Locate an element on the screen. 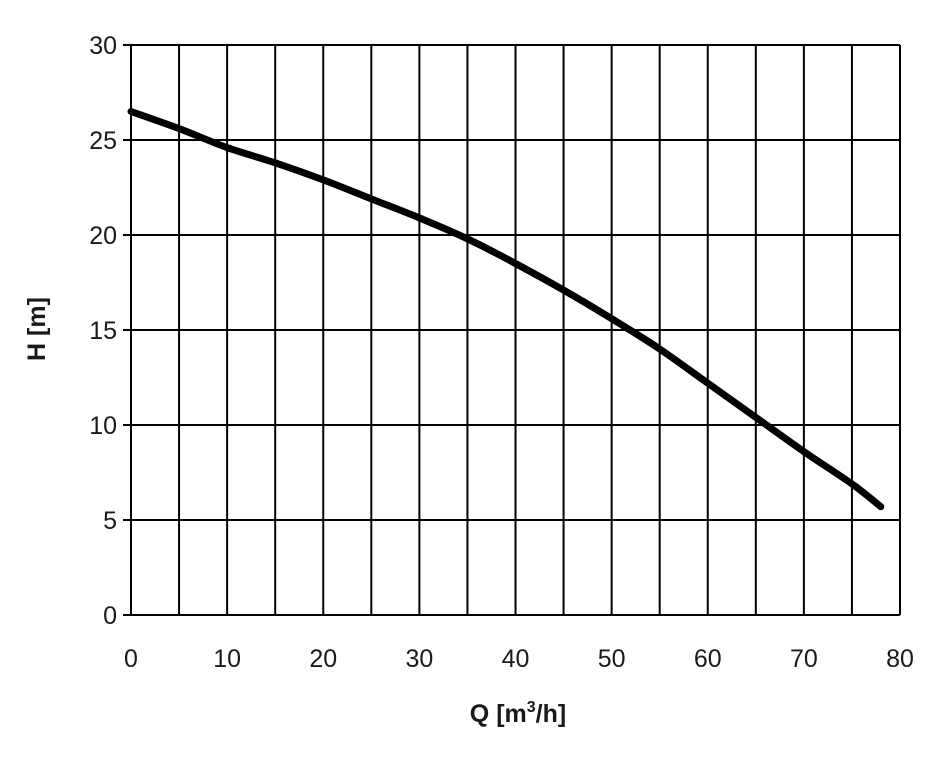 This screenshot has height=762, width=930. y-tick-label-25: 25 is located at coordinates (103, 141).